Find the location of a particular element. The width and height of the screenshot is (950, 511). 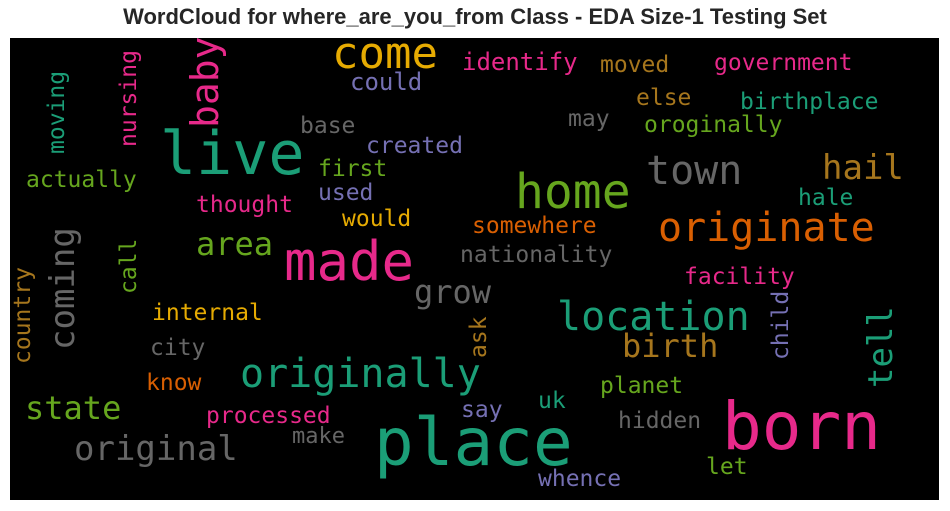

word-first: first is located at coordinates (353, 169).